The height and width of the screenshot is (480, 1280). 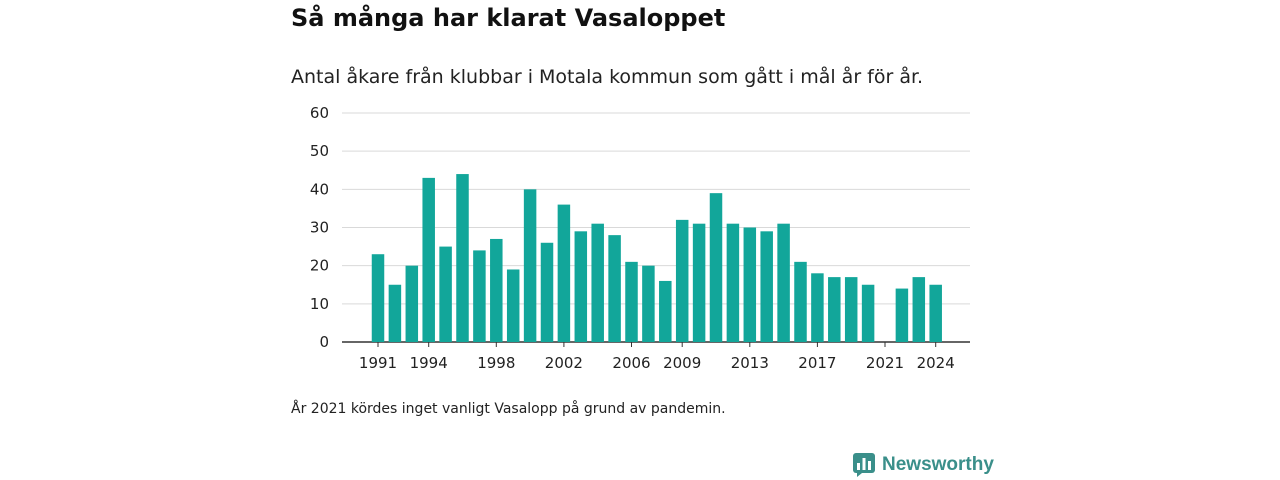 I want to click on newsworthy-logo-icon, so click(x=864, y=465).